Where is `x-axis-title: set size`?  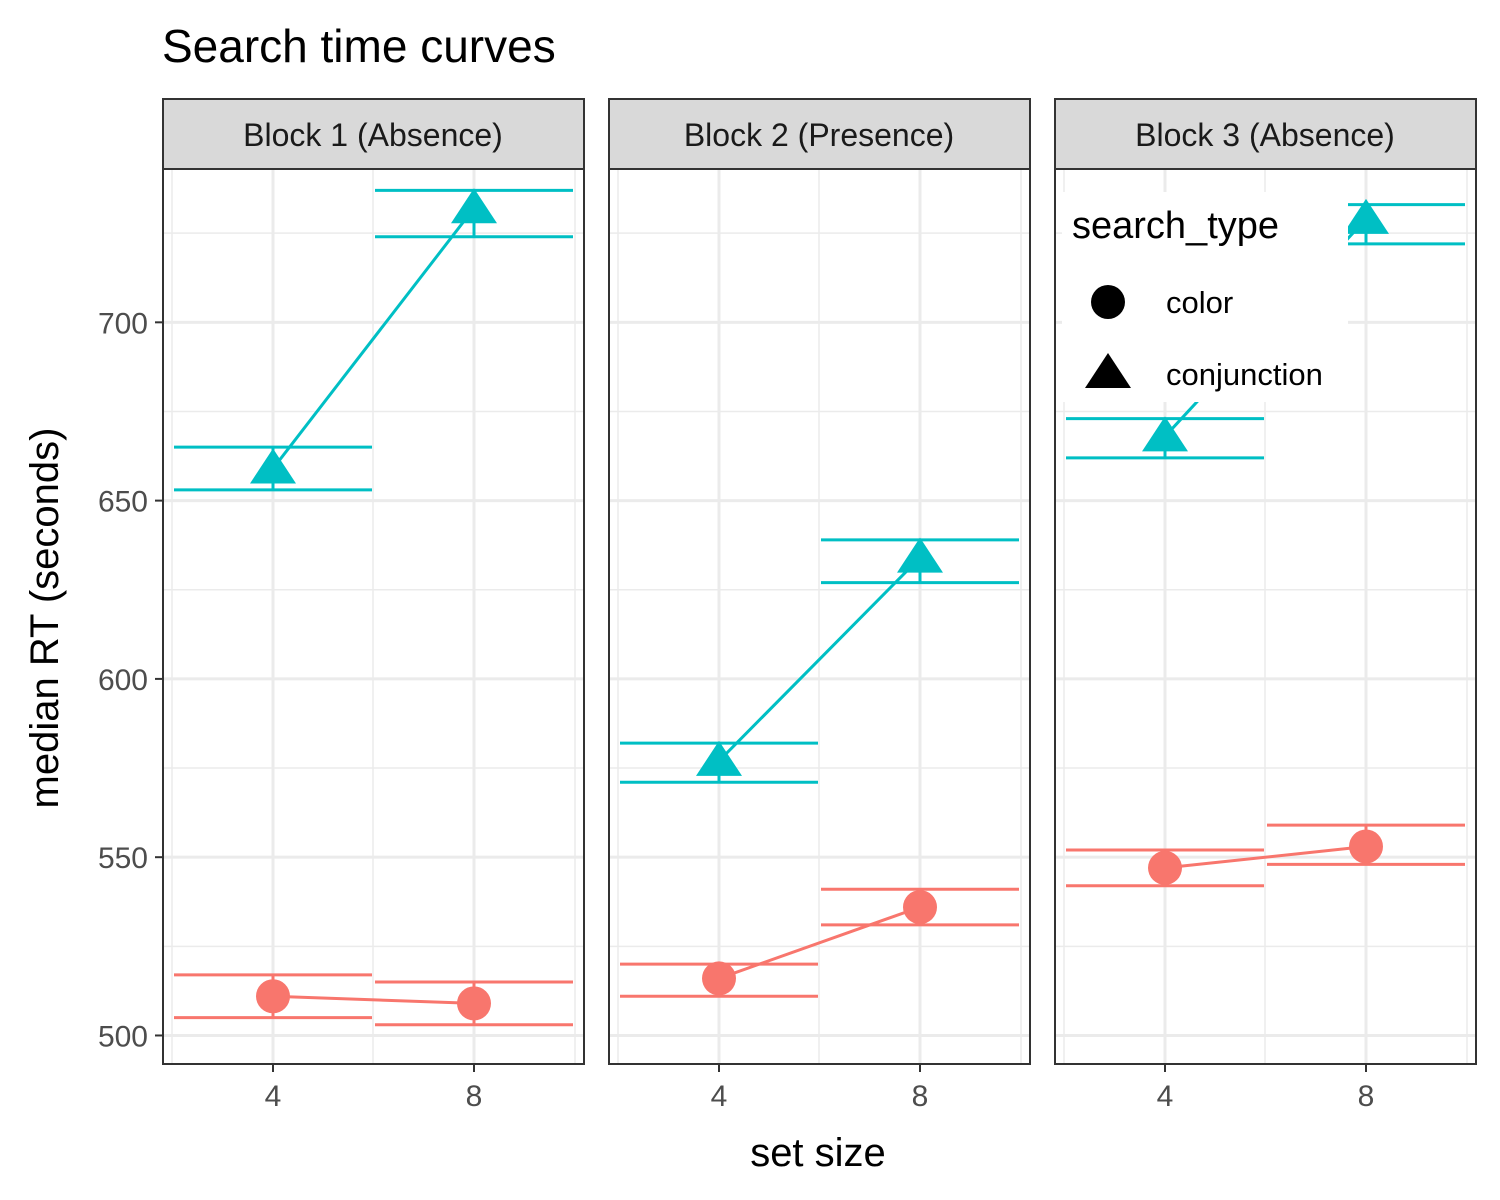 x-axis-title: set size is located at coordinates (818, 1153).